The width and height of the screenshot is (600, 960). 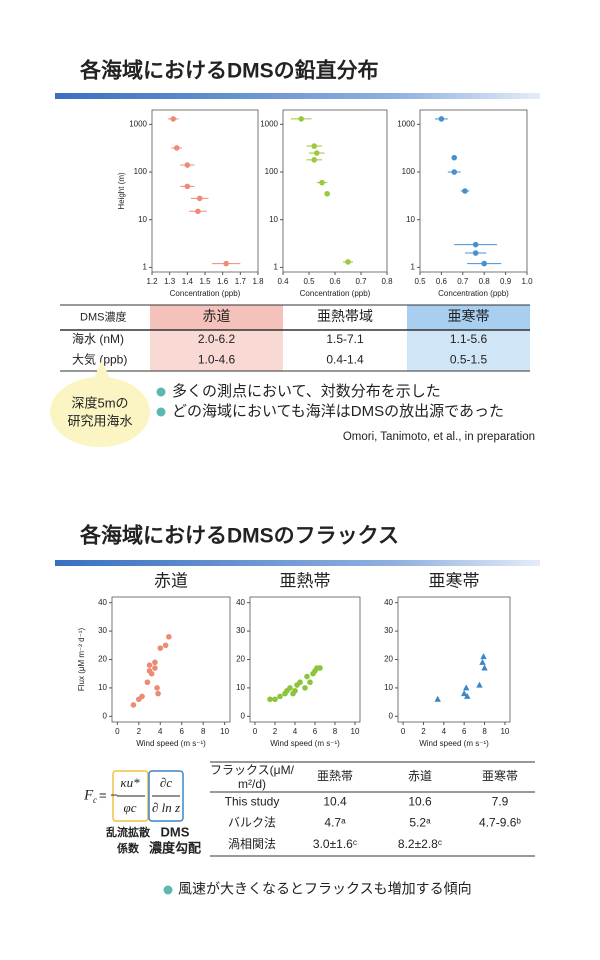 I want to click on plot-frame, so click(x=473, y=191).